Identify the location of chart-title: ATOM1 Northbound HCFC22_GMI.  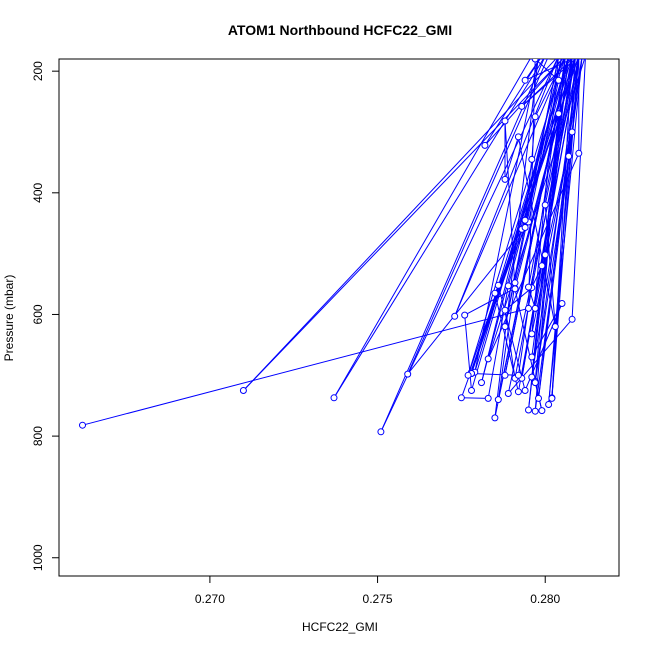
(340, 30).